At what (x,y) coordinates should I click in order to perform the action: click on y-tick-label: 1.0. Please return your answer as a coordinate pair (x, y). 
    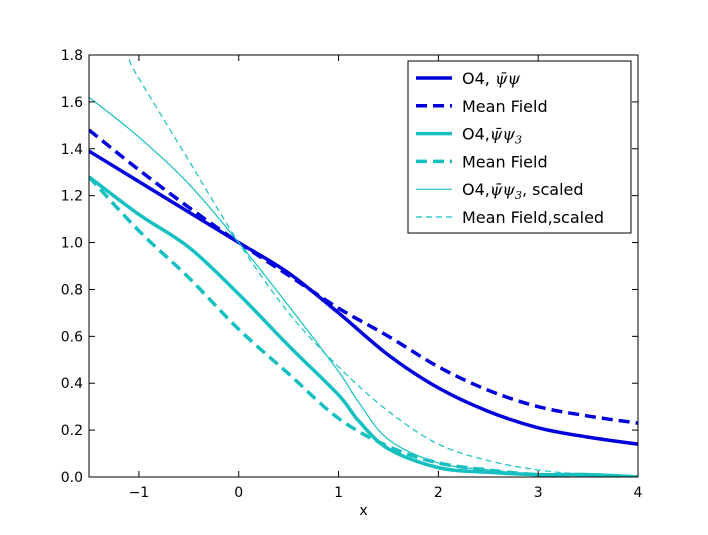
    Looking at the image, I should click on (72, 244).